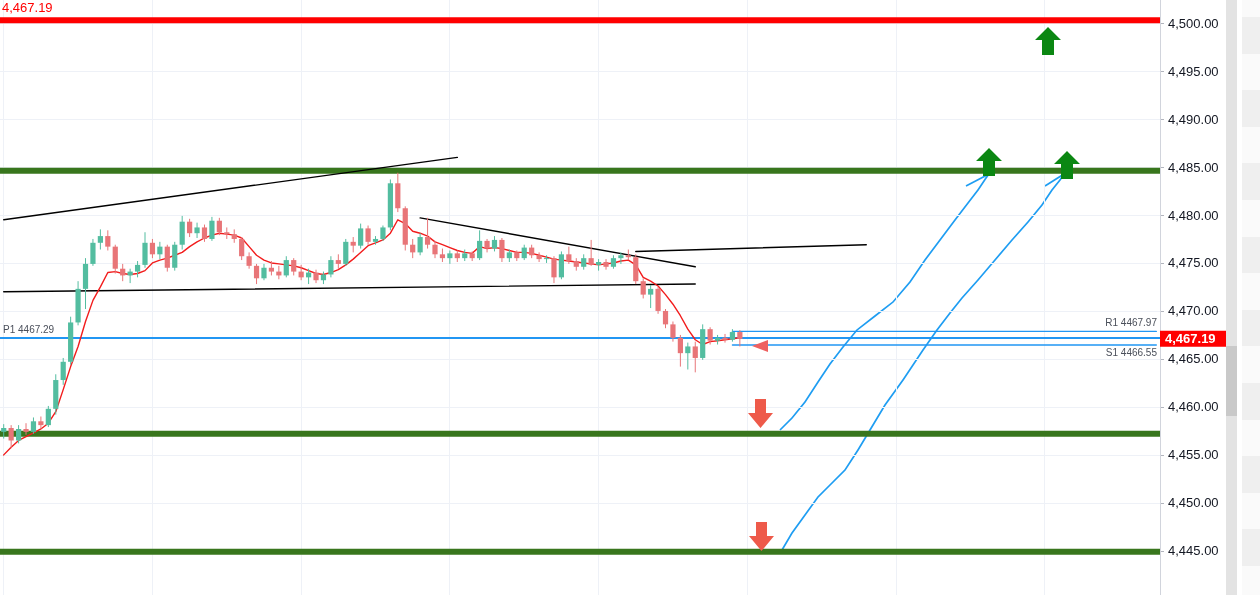 Image resolution: width=1260 pixels, height=595 pixels. Describe the element at coordinates (1193, 119) in the screenshot. I see `y-tick-label: 4,490.00` at that location.